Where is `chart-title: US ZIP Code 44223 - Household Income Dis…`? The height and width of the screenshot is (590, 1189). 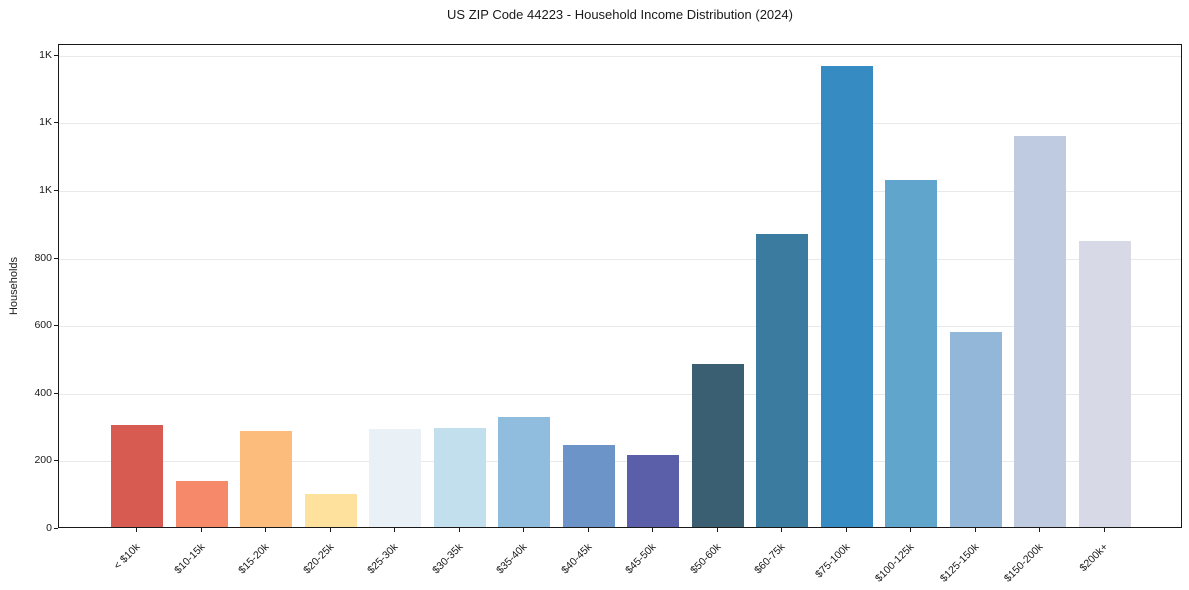 chart-title: US ZIP Code 44223 - Household Income Dis… is located at coordinates (620, 14).